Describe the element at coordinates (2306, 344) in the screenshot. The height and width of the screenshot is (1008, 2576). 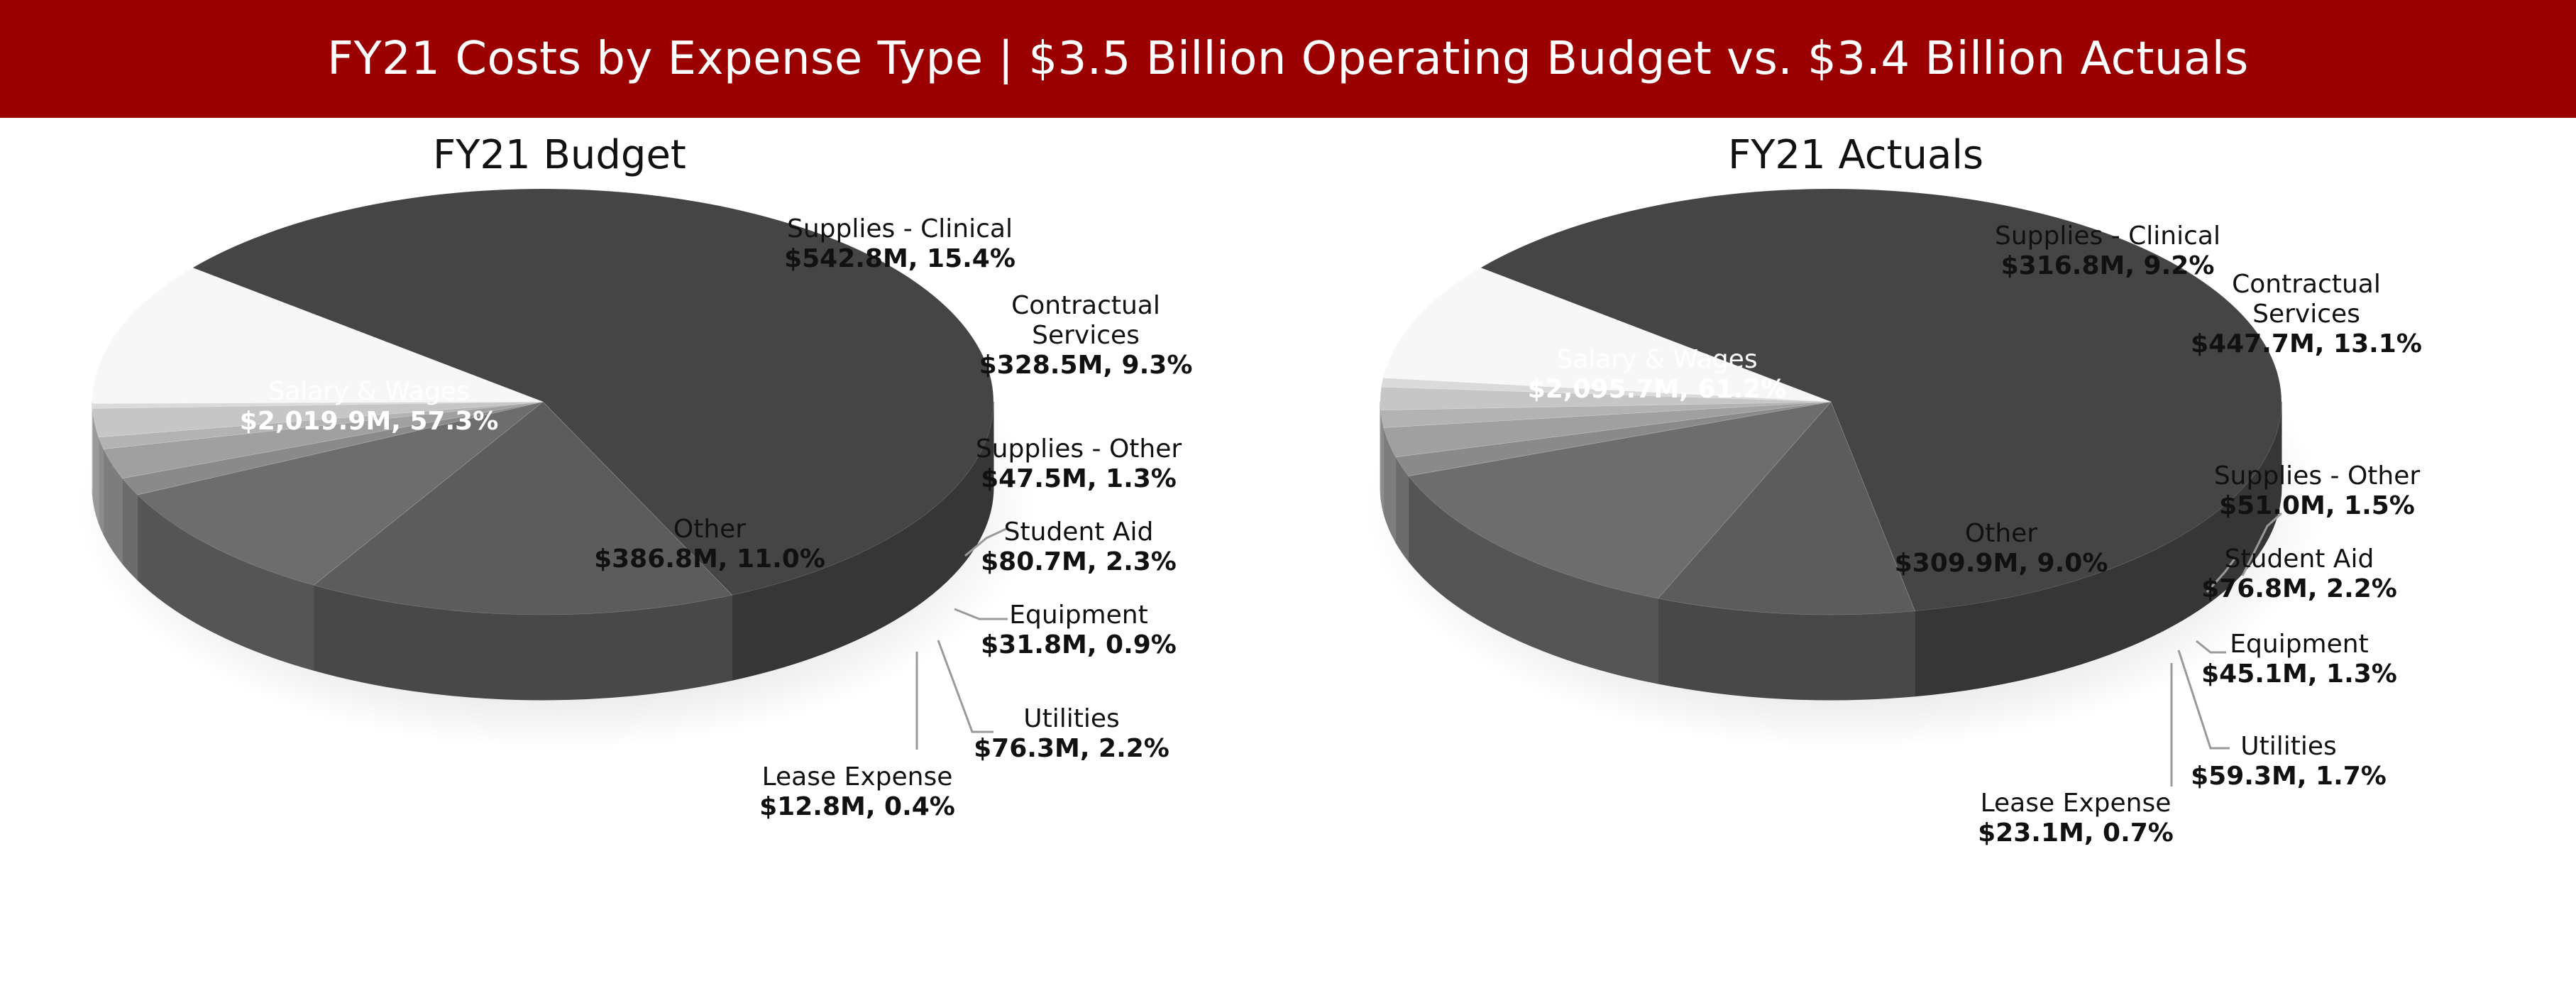
I see `label-value: $447.7M, 13.1%` at that location.